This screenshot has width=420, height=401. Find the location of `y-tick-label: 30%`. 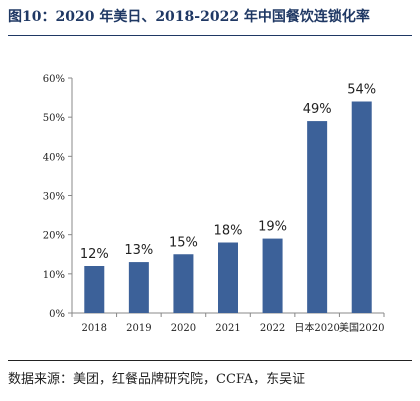

y-tick-label: 30% is located at coordinates (54, 197).